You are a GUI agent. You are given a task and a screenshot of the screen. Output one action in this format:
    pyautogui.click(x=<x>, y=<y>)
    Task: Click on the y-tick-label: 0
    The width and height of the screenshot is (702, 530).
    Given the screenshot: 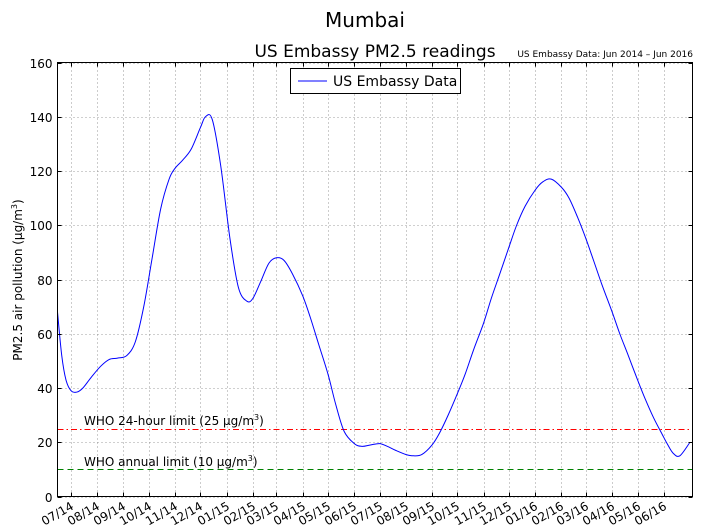 What is the action you would take?
    pyautogui.click(x=49, y=498)
    